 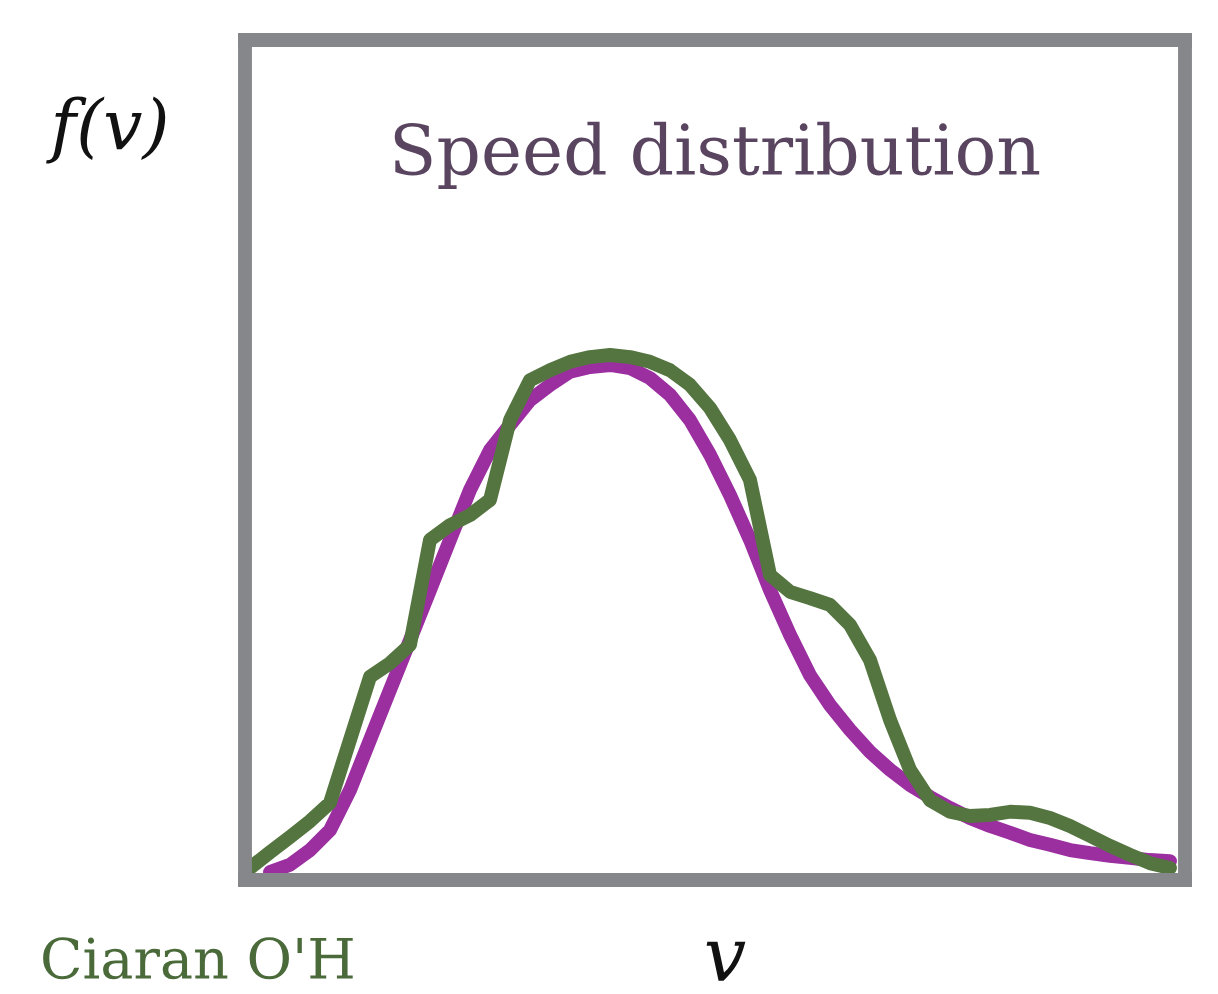 What do you see at coordinates (106, 130) in the screenshot?
I see `y-axis-title: f(v)` at bounding box center [106, 130].